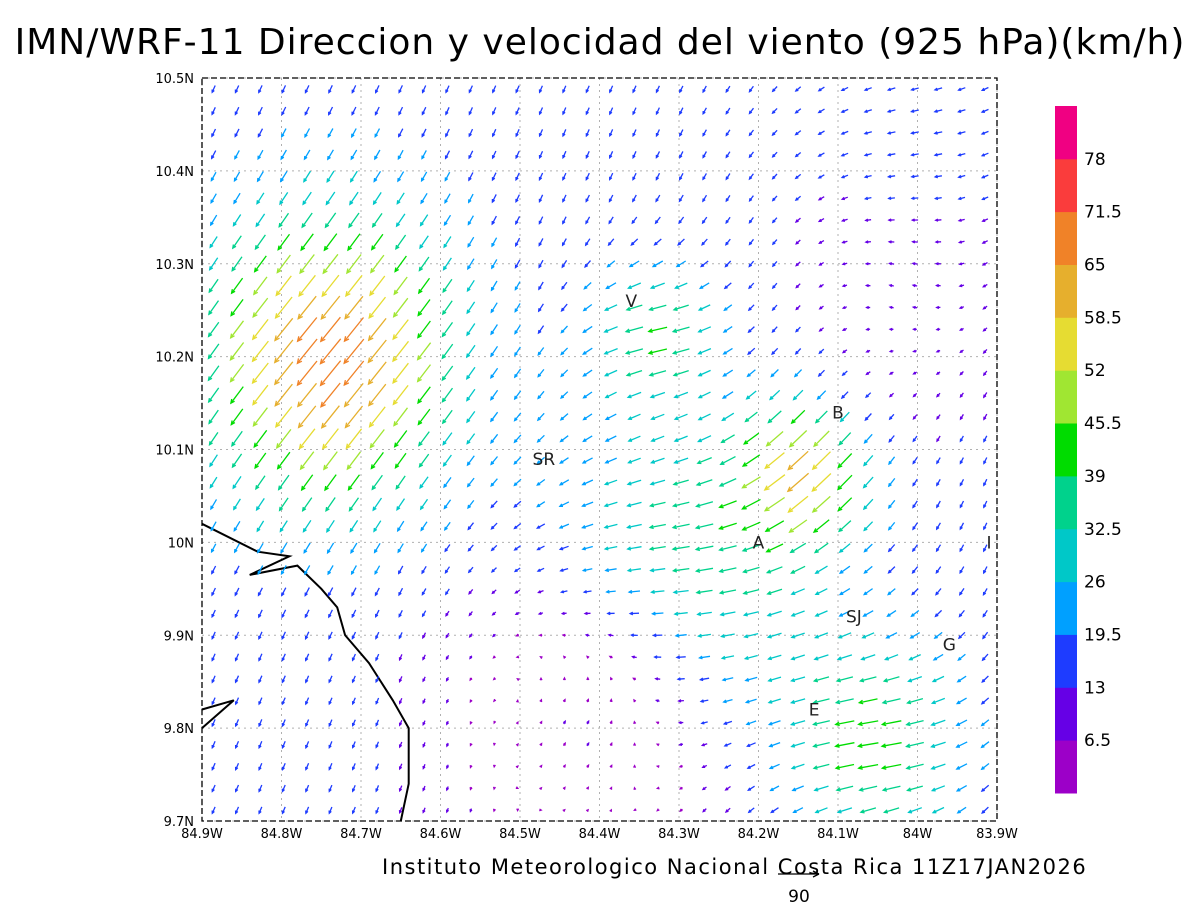 This screenshot has width=1200, height=907. Describe the element at coordinates (174, 265) in the screenshot. I see `y-tick-label: 10.3N` at that location.